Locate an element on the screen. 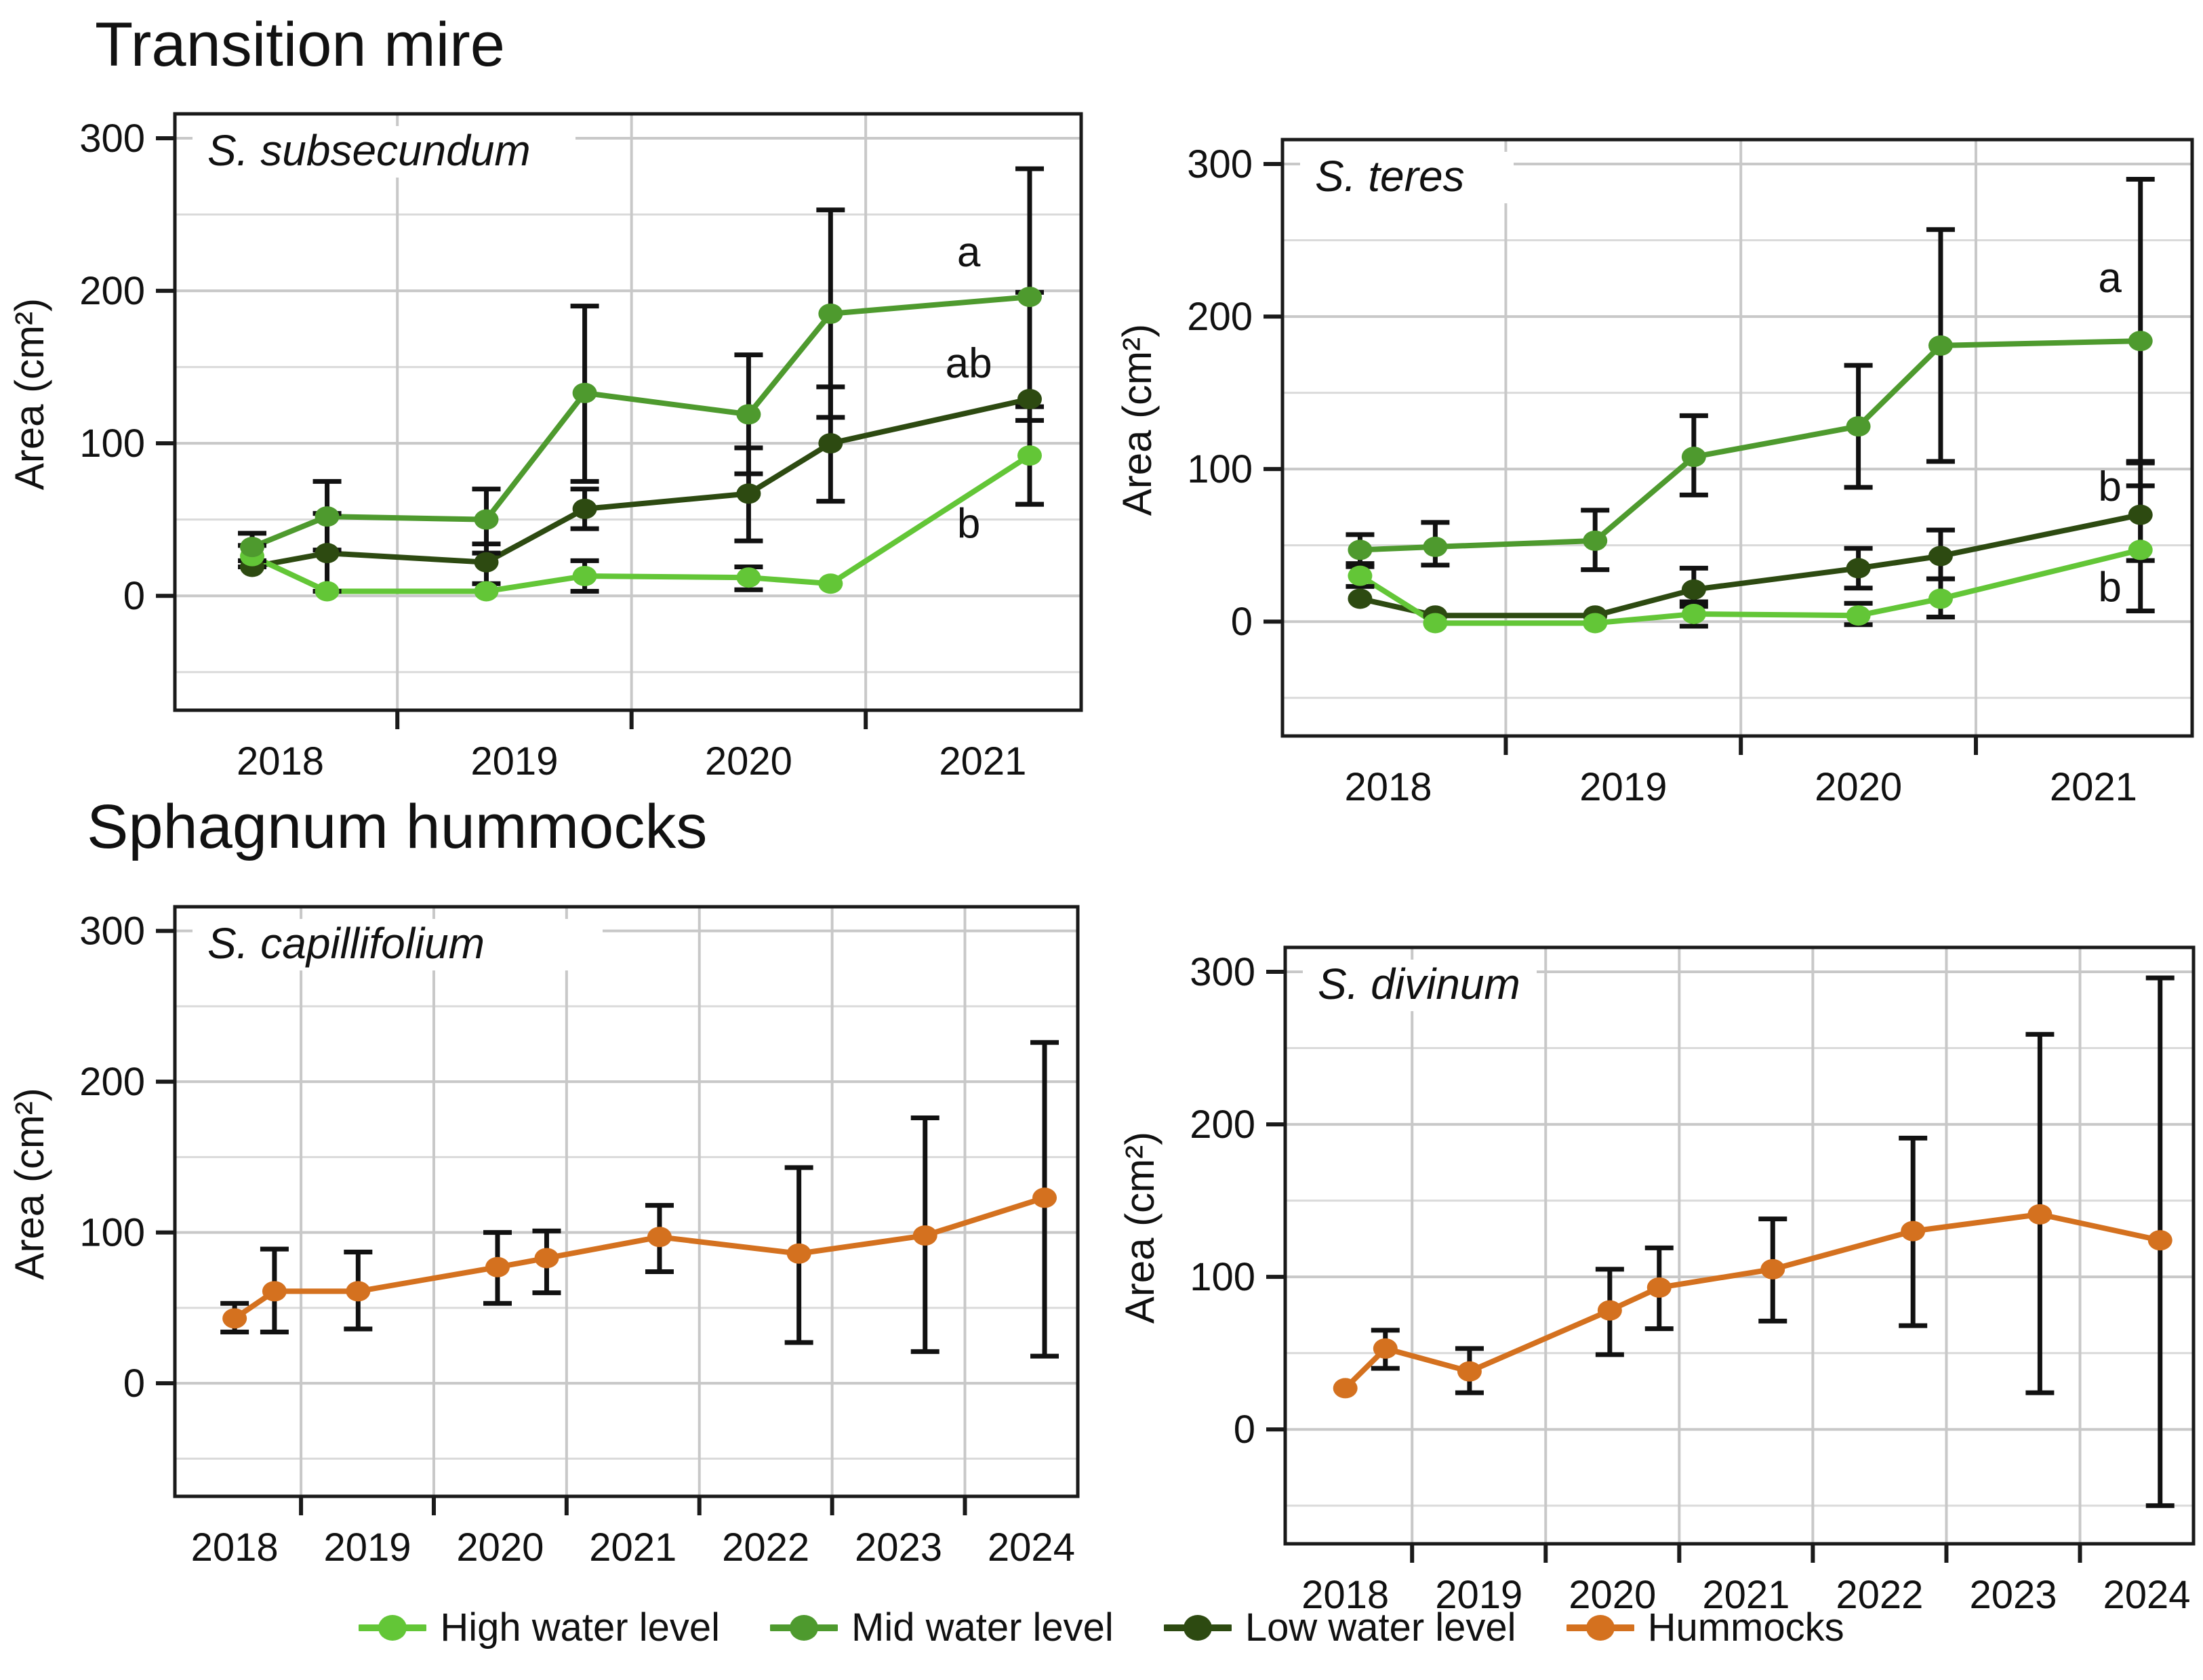 This screenshot has height=1680, width=2203. legend-item-low-water-level: Low water level is located at coordinates (1339, 1627).